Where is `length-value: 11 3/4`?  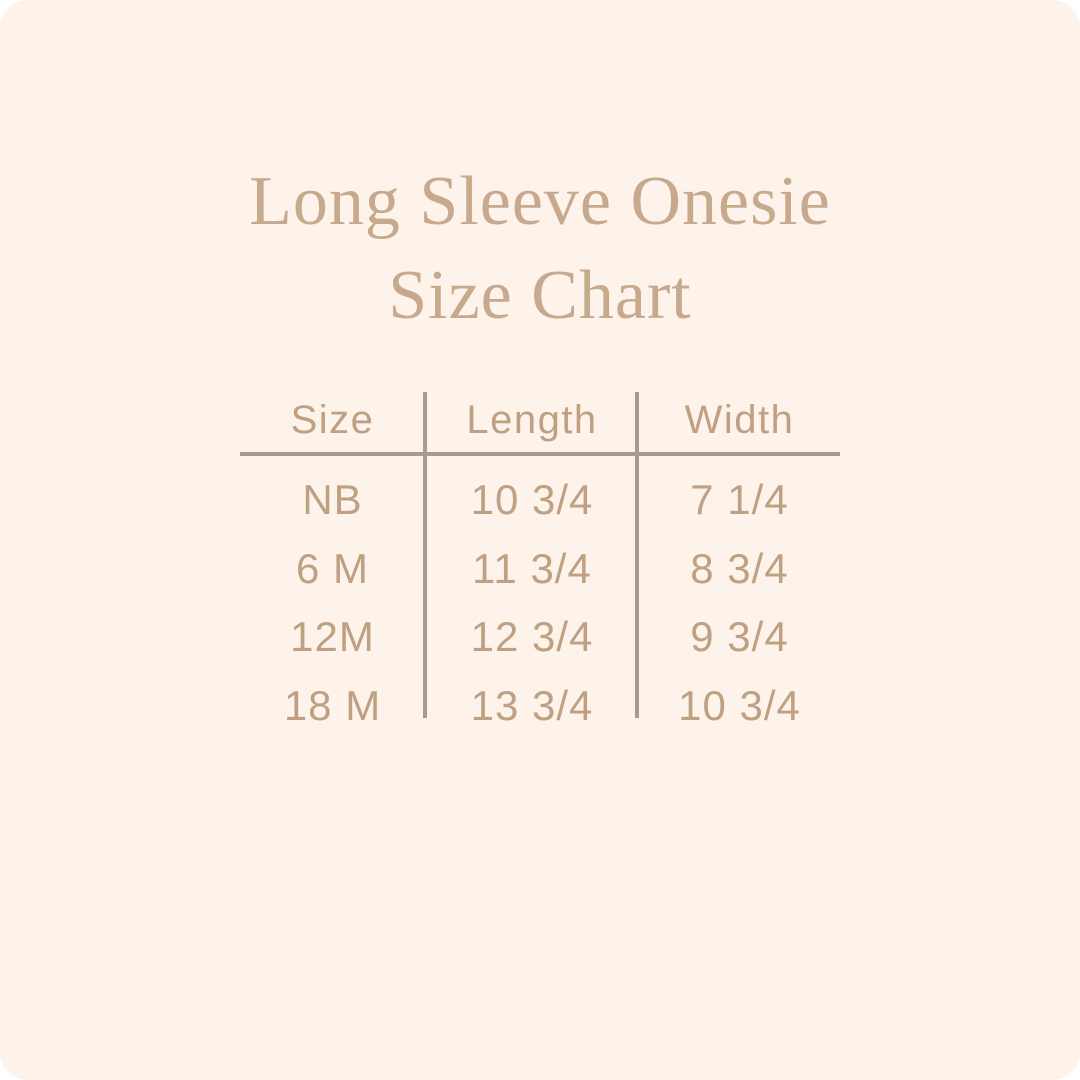 length-value: 11 3/4 is located at coordinates (532, 568).